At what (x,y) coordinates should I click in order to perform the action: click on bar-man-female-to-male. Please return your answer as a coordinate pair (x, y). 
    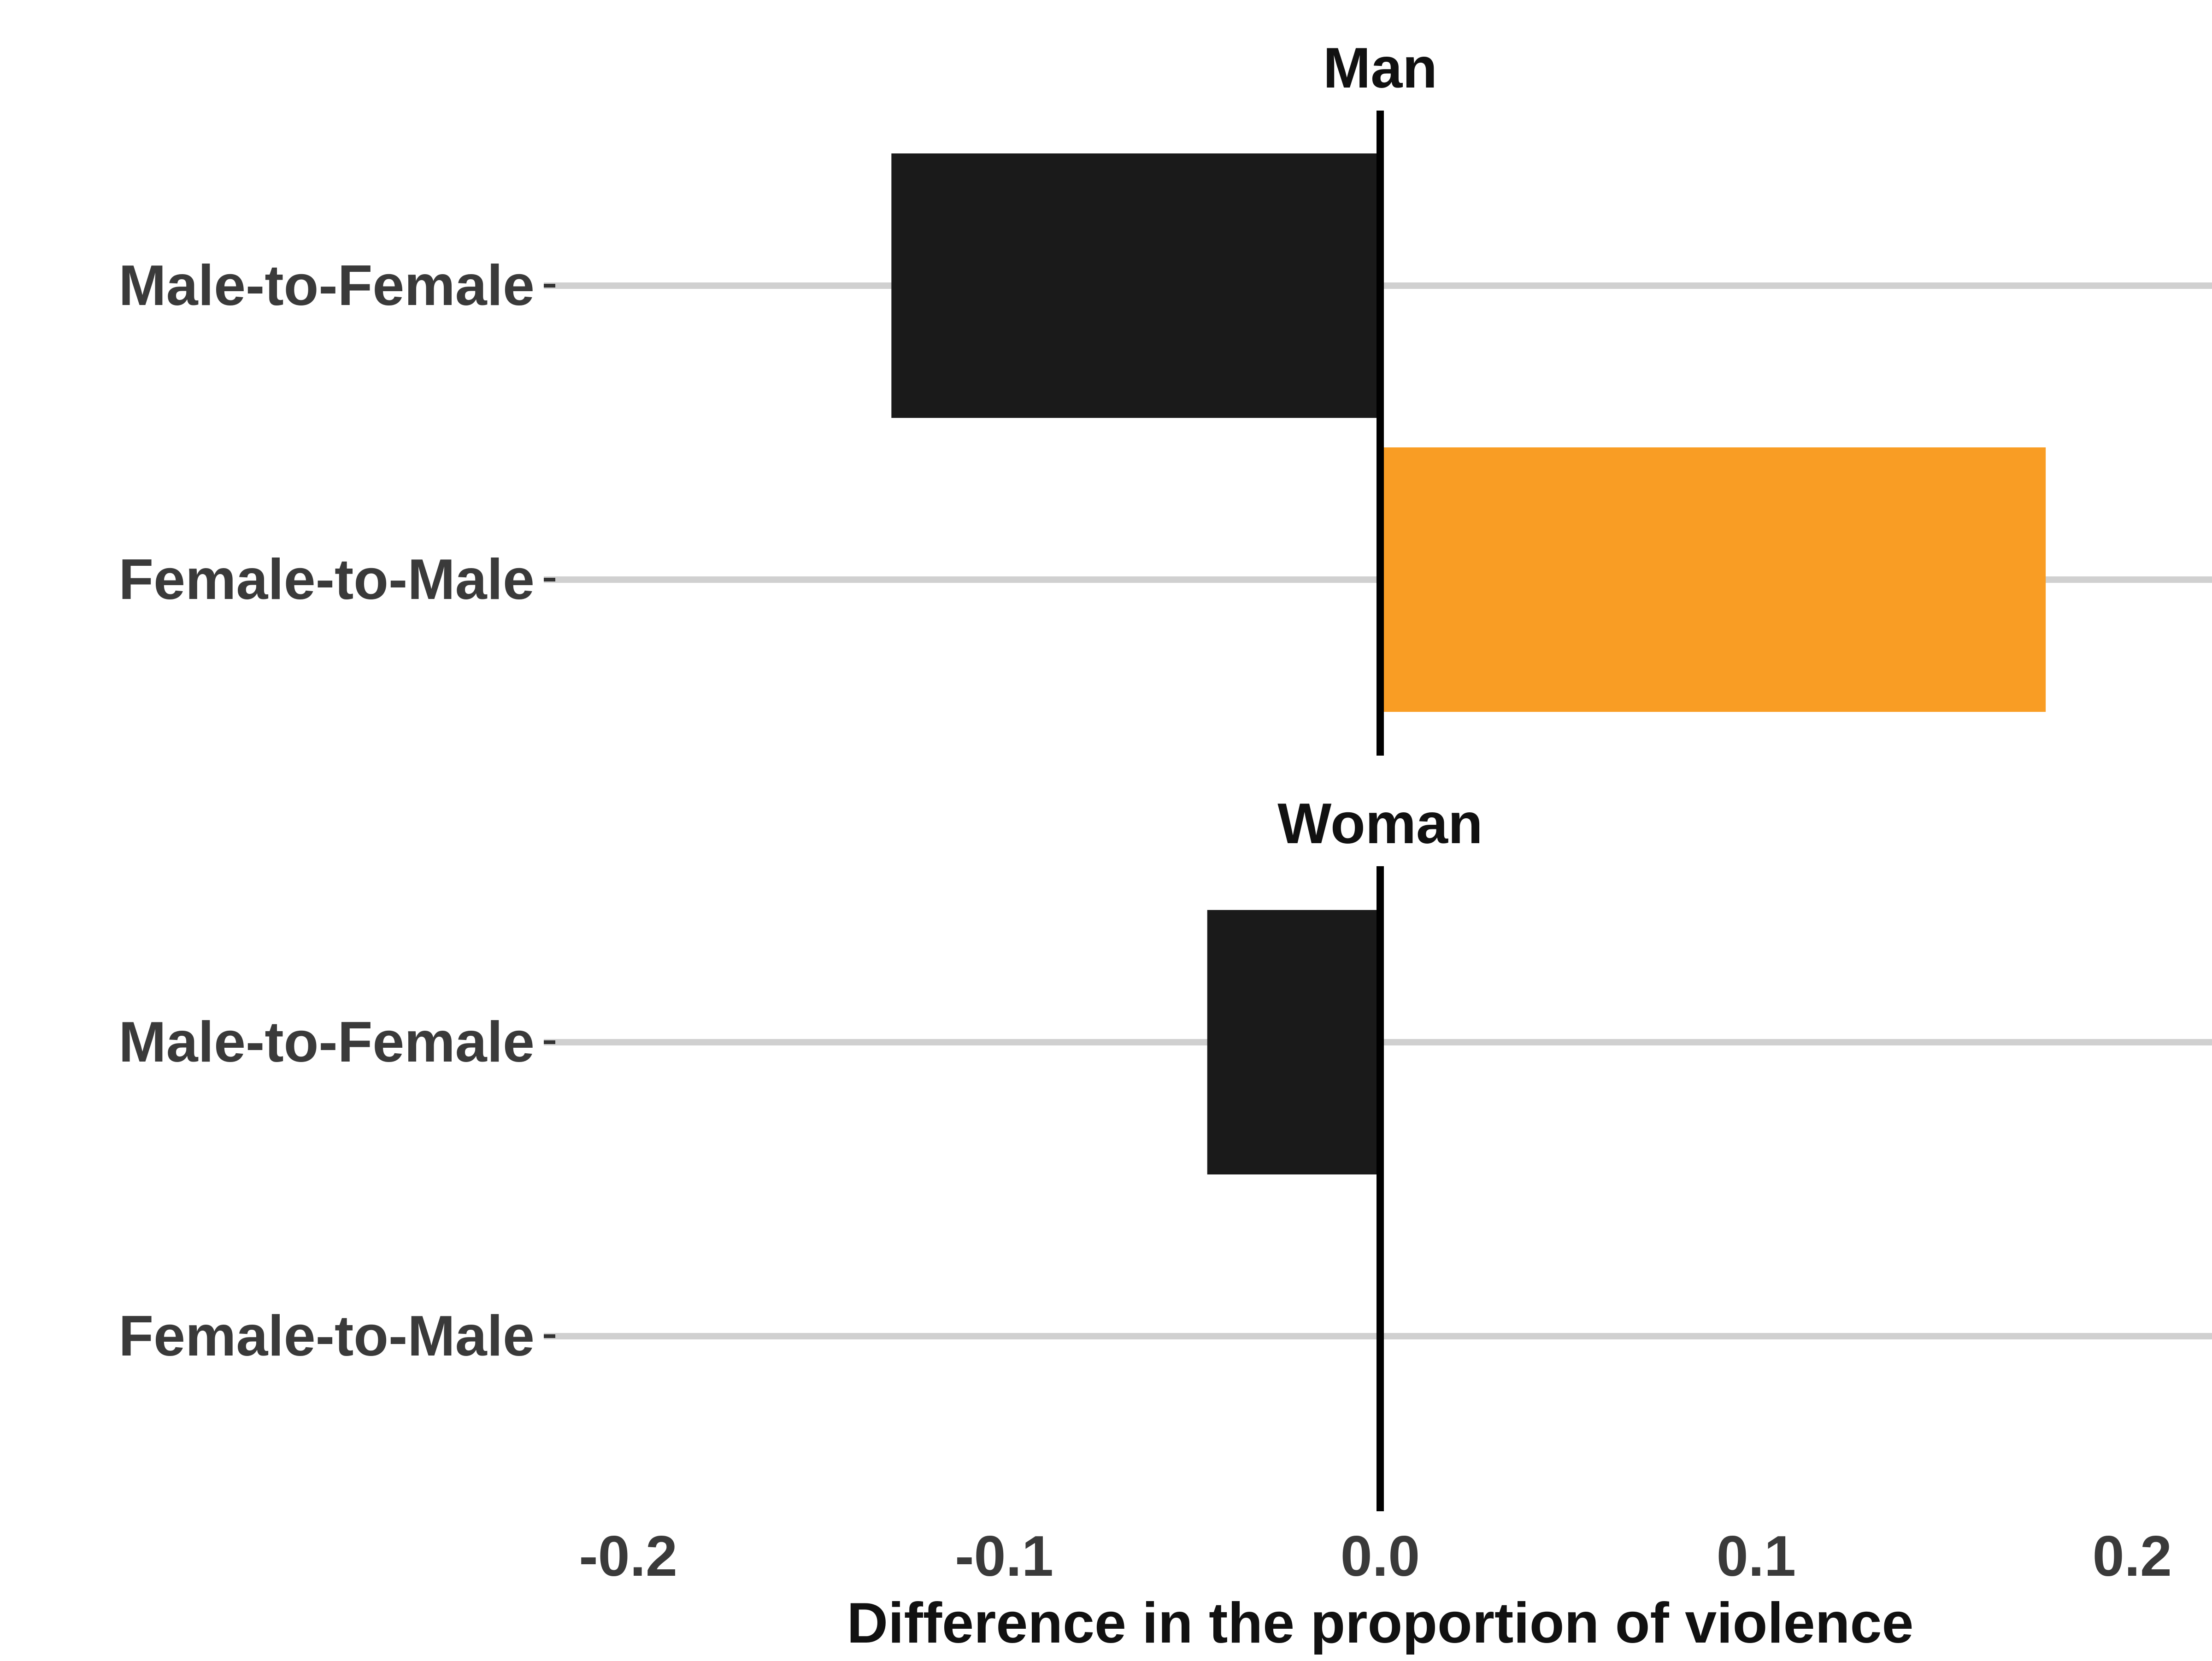
    Looking at the image, I should click on (1713, 579).